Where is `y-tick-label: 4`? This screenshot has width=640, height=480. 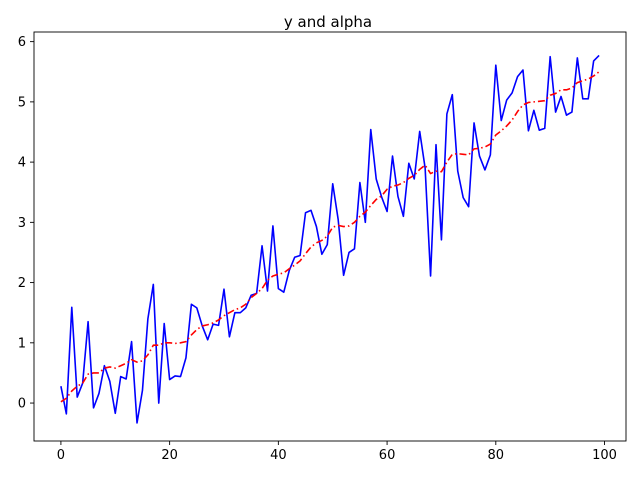 y-tick-label: 4 is located at coordinates (22, 163).